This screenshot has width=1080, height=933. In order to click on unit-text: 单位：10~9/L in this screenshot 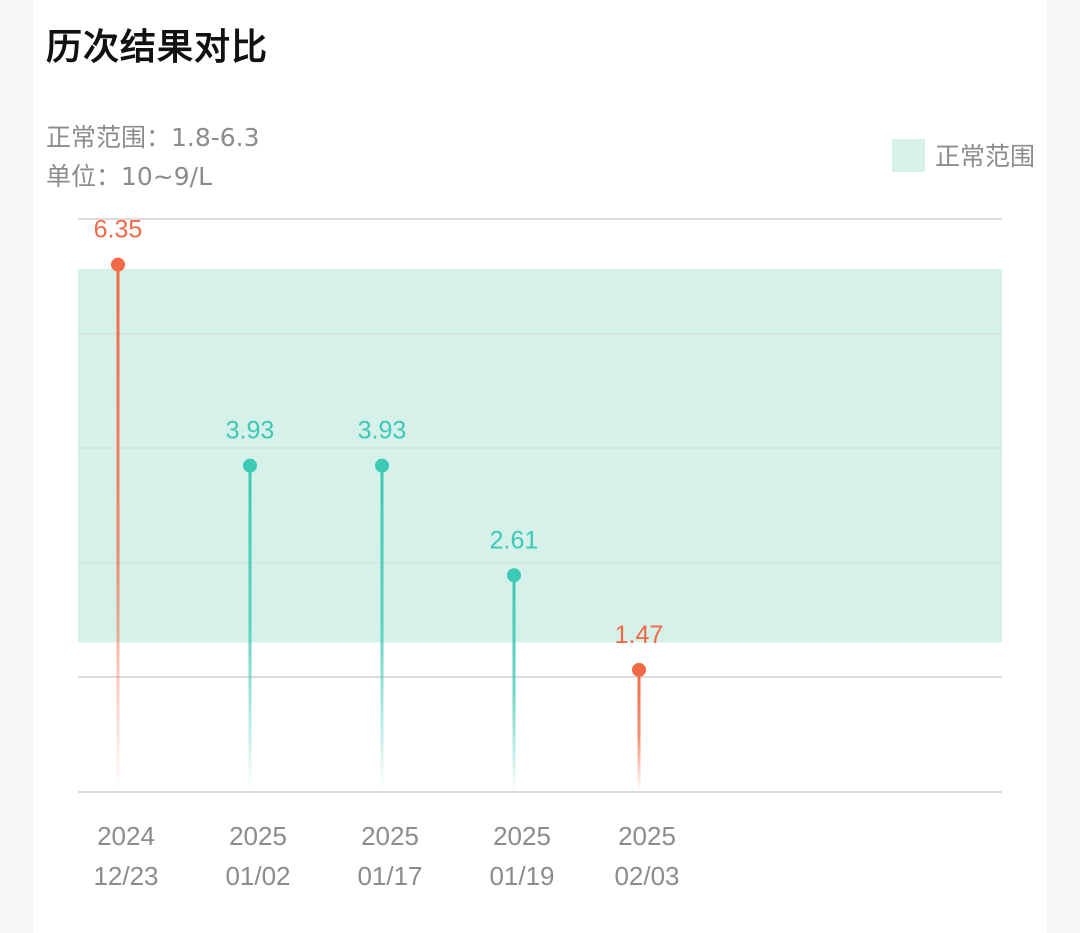, I will do `click(129, 176)`.